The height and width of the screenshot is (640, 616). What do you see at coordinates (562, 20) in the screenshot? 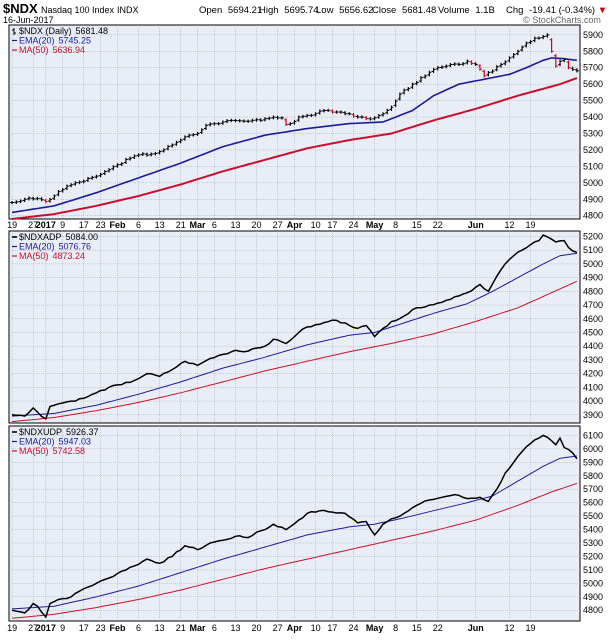
I see `watermark: © StockCharts.com` at bounding box center [562, 20].